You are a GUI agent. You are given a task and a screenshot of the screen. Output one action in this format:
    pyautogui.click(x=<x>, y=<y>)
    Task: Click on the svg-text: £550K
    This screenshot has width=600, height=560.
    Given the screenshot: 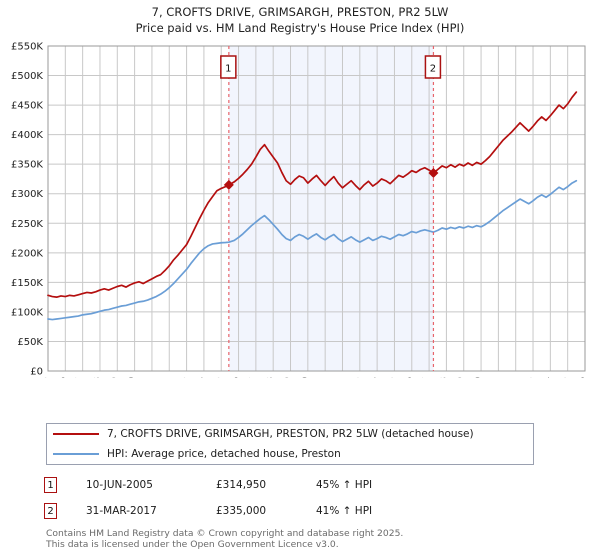 What is the action you would take?
    pyautogui.click(x=27, y=47)
    